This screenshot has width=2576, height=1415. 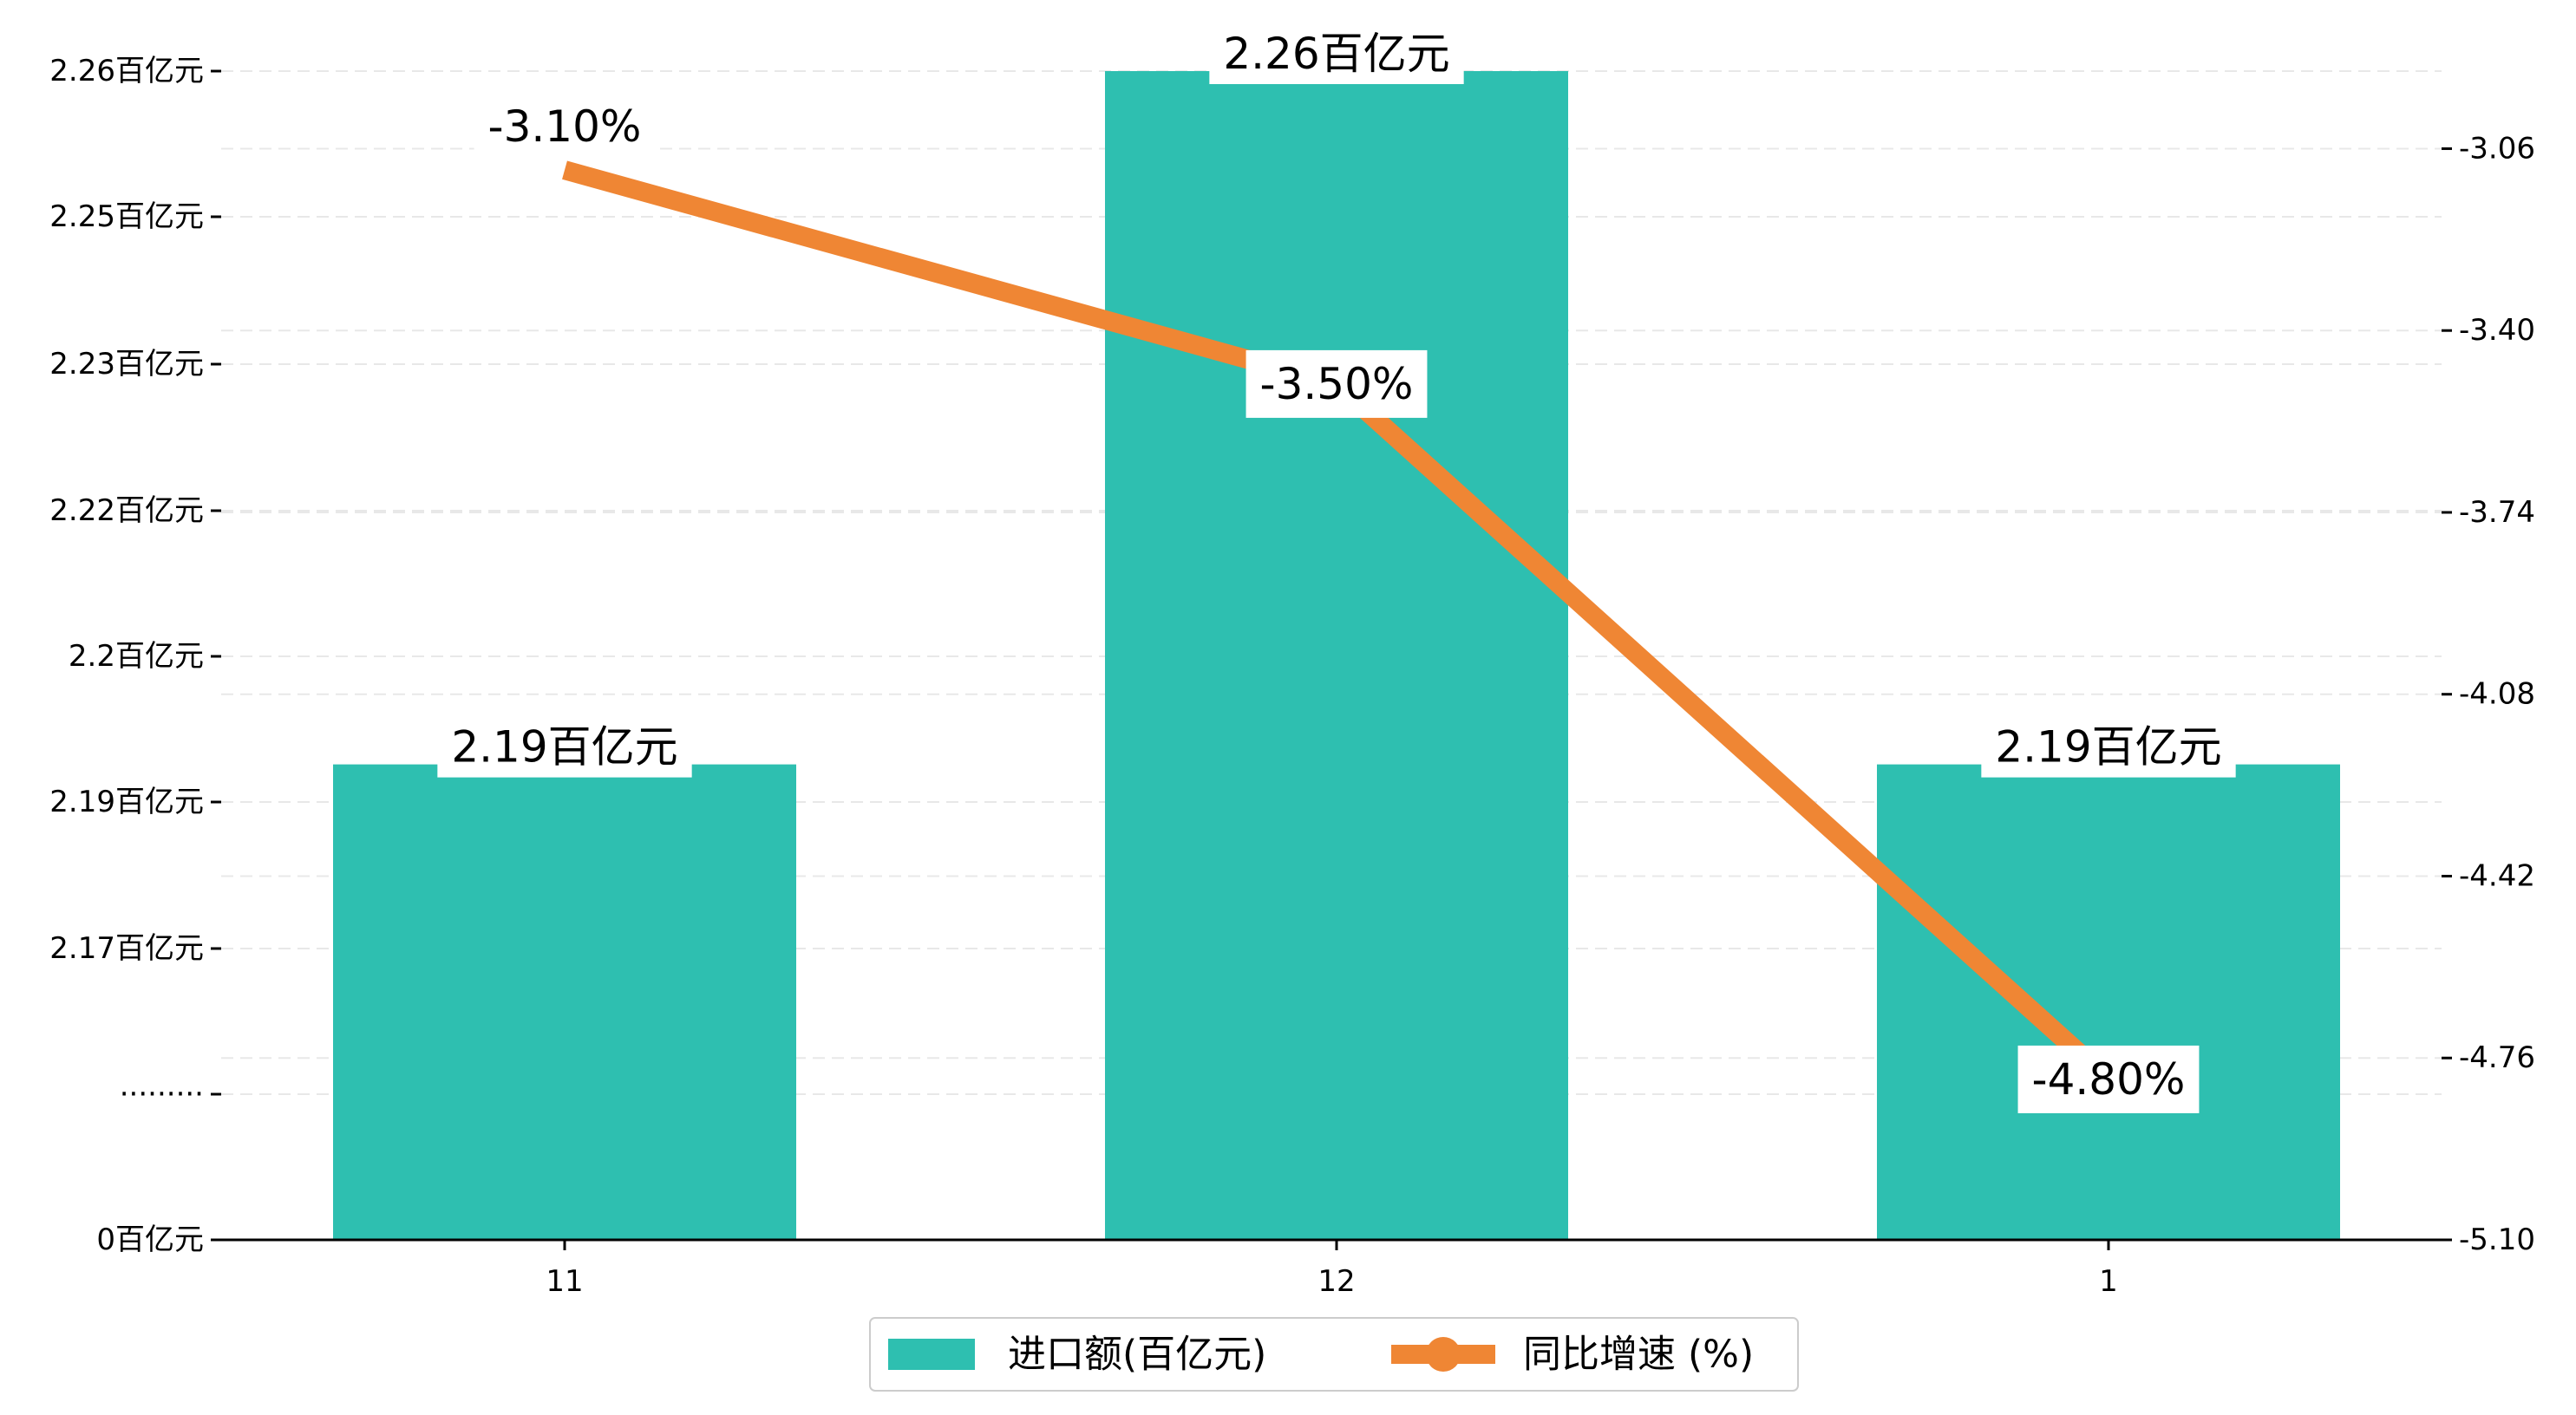 What do you see at coordinates (1334, 1354) in the screenshot?
I see `legend-box` at bounding box center [1334, 1354].